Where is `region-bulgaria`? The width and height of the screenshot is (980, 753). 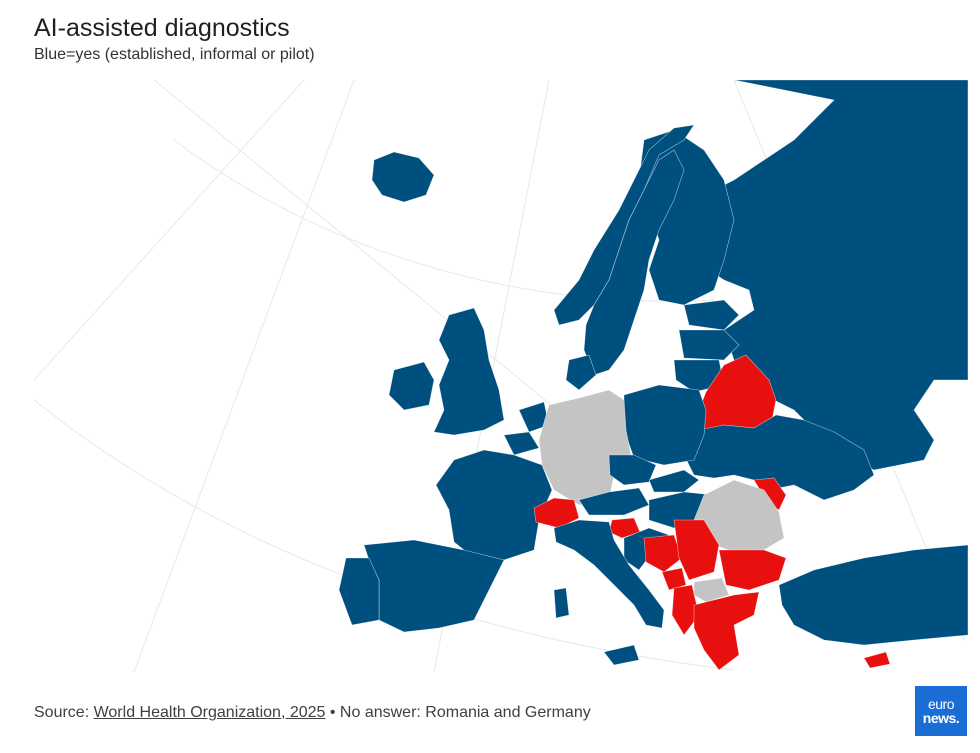 region-bulgaria is located at coordinates (752, 570).